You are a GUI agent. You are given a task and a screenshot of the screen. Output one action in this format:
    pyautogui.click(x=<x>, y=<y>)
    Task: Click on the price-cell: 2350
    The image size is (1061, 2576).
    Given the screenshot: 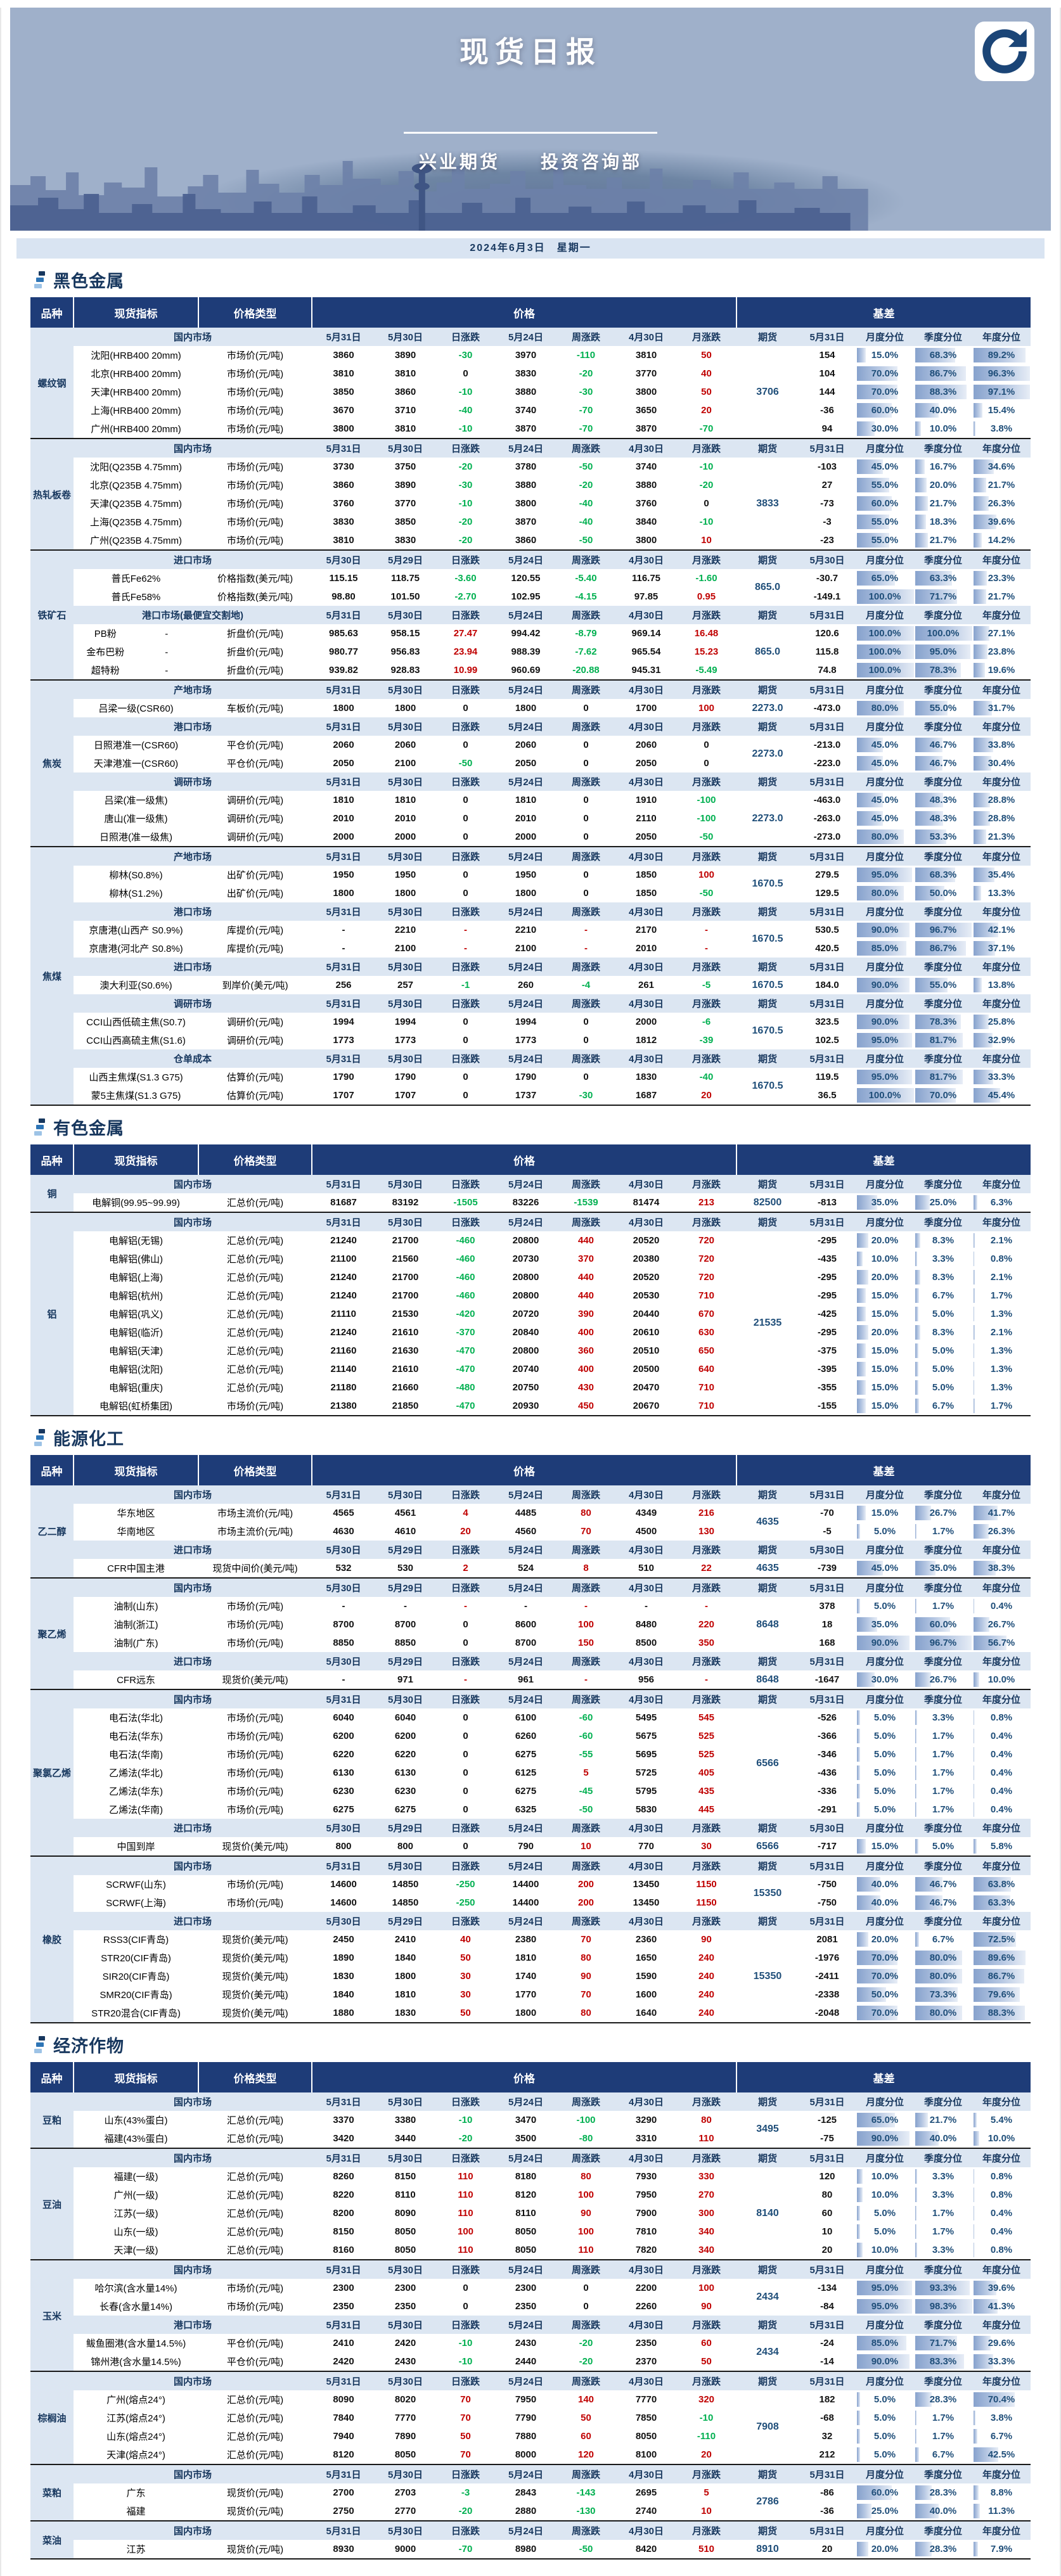 What is the action you would take?
    pyautogui.click(x=343, y=2306)
    